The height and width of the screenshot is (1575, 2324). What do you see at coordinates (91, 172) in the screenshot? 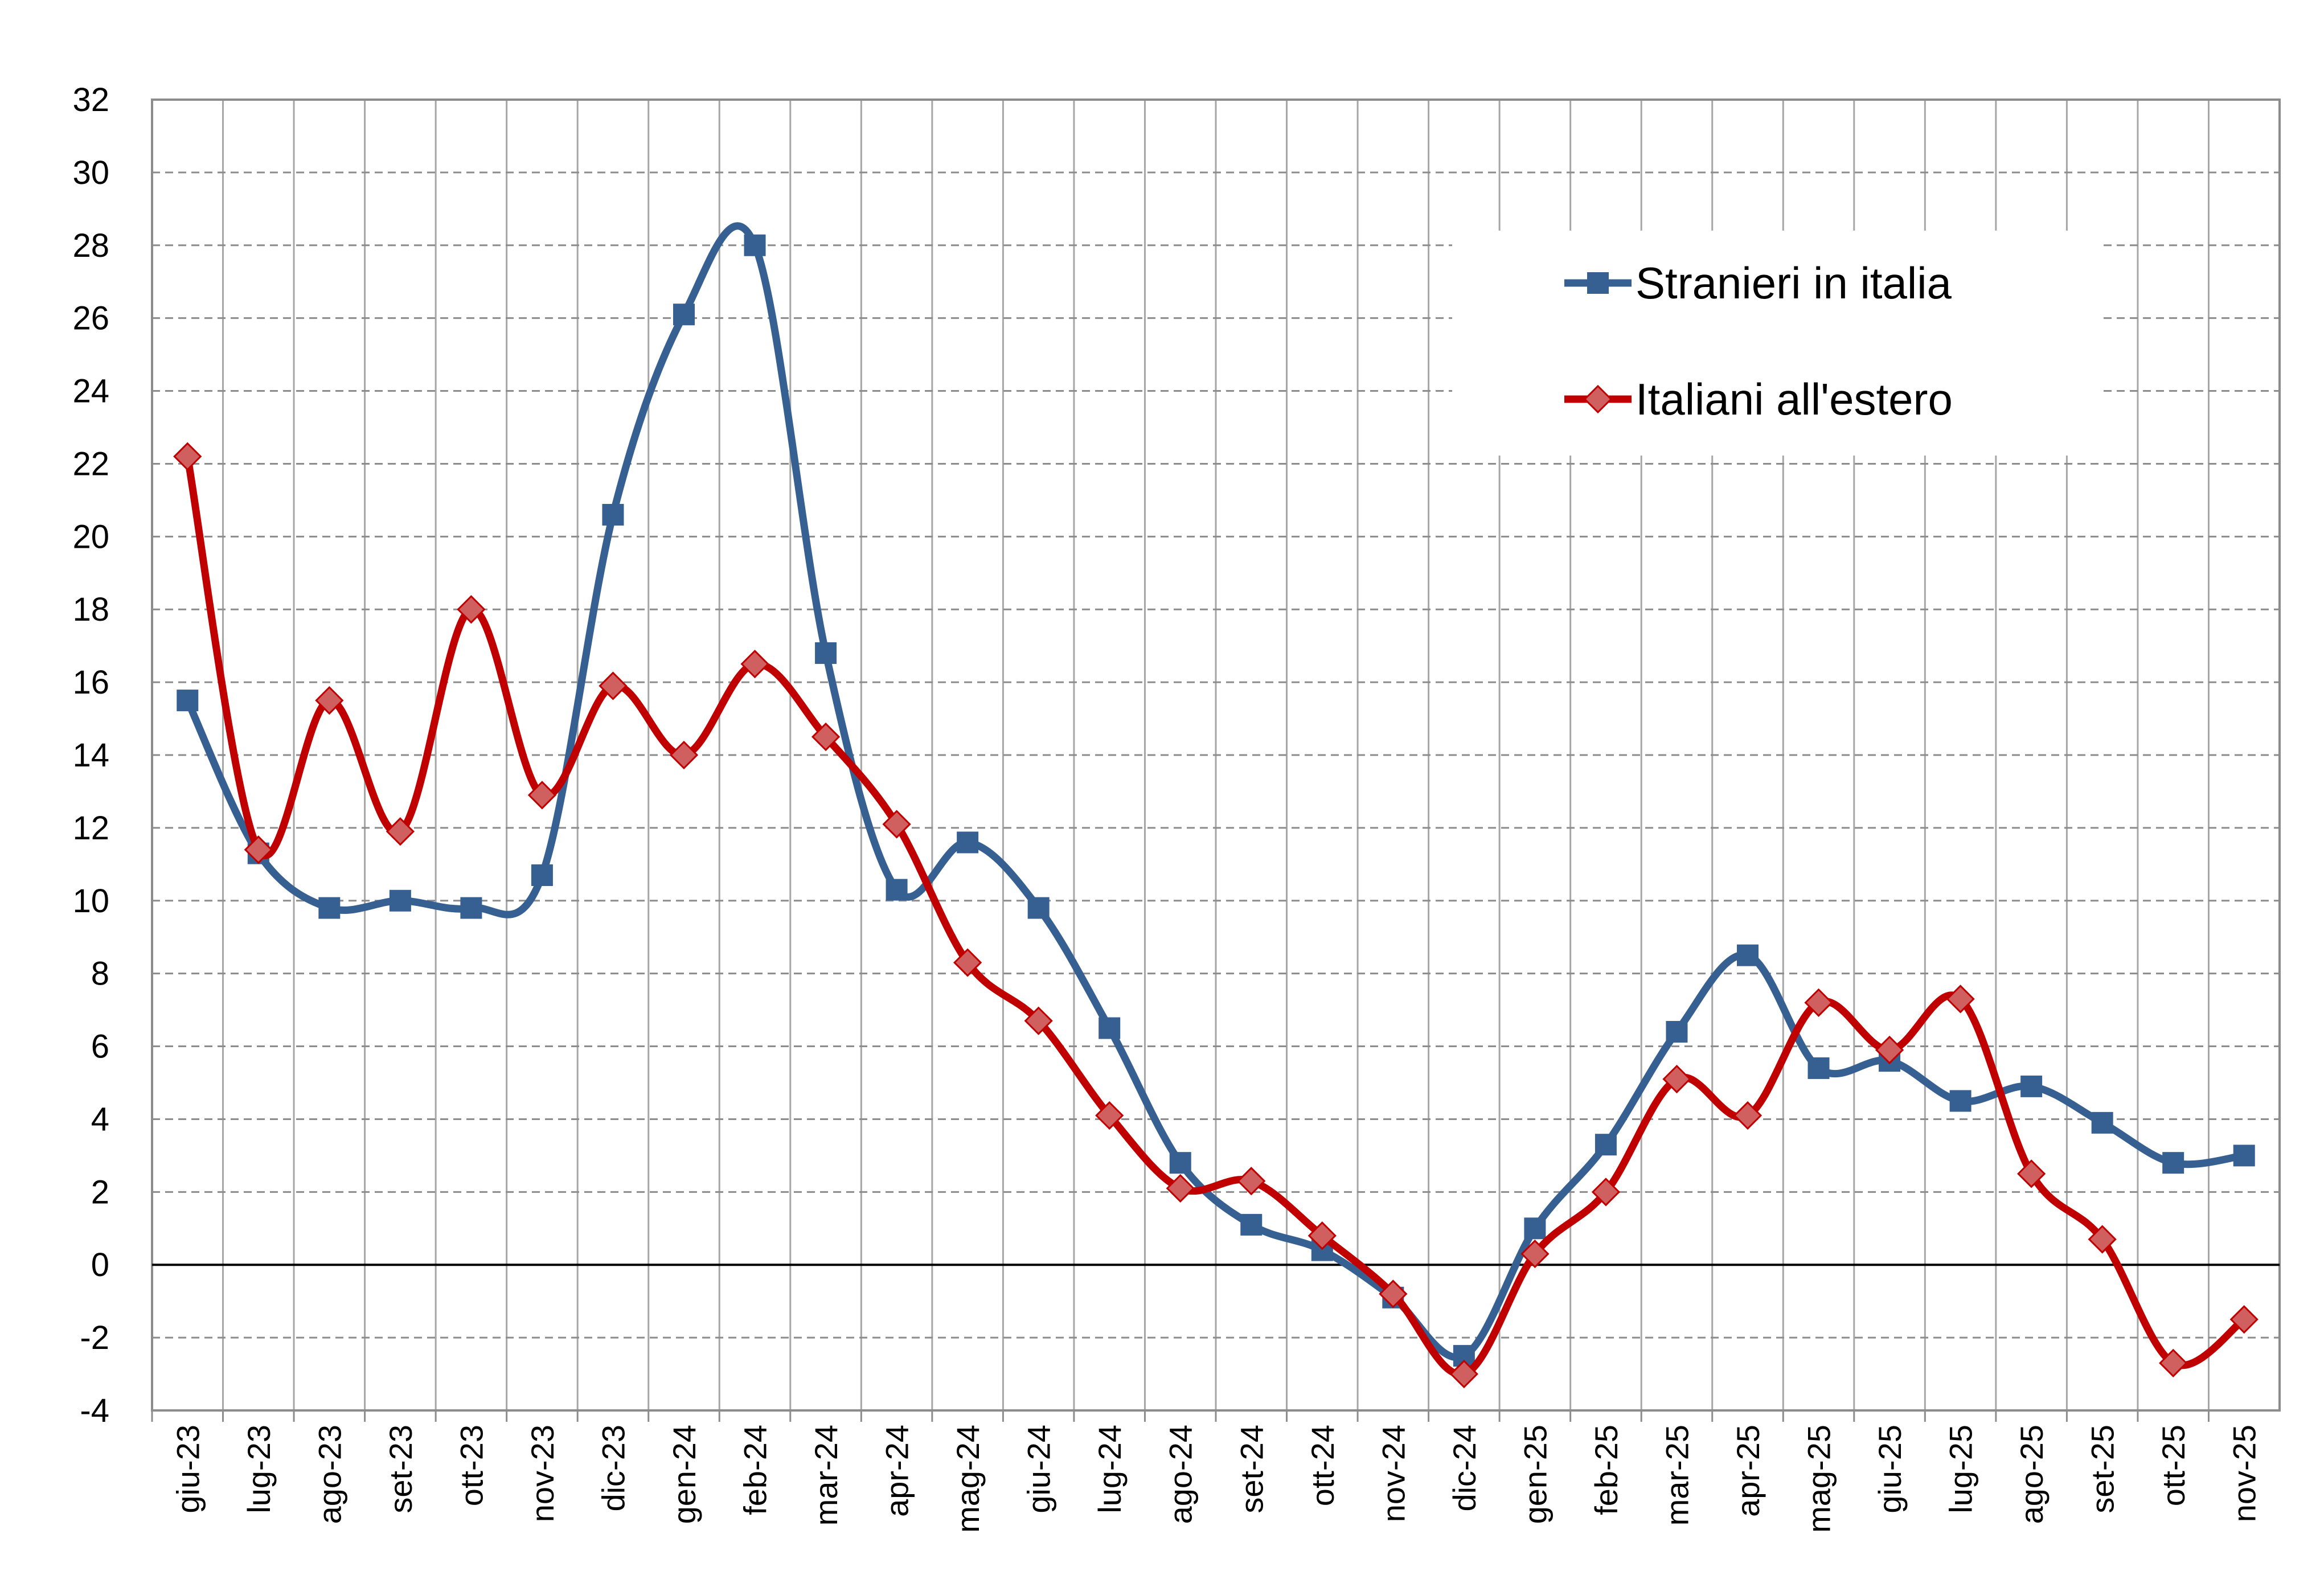
I see `y-tick-label: 30` at bounding box center [91, 172].